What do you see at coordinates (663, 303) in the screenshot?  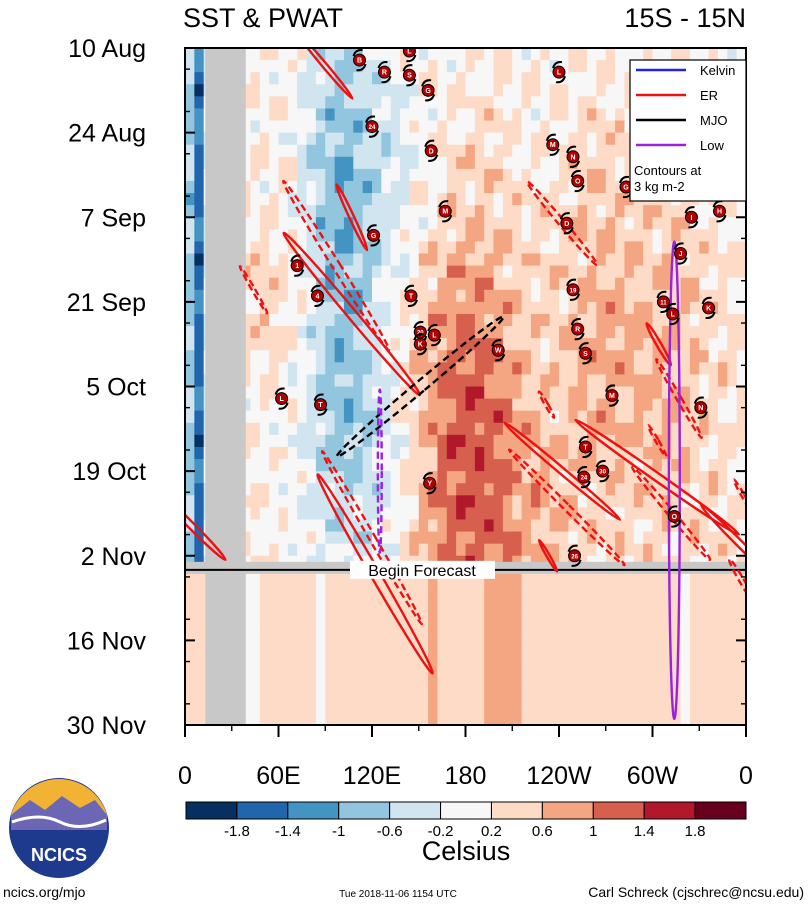 I see `storm-label: 11` at bounding box center [663, 303].